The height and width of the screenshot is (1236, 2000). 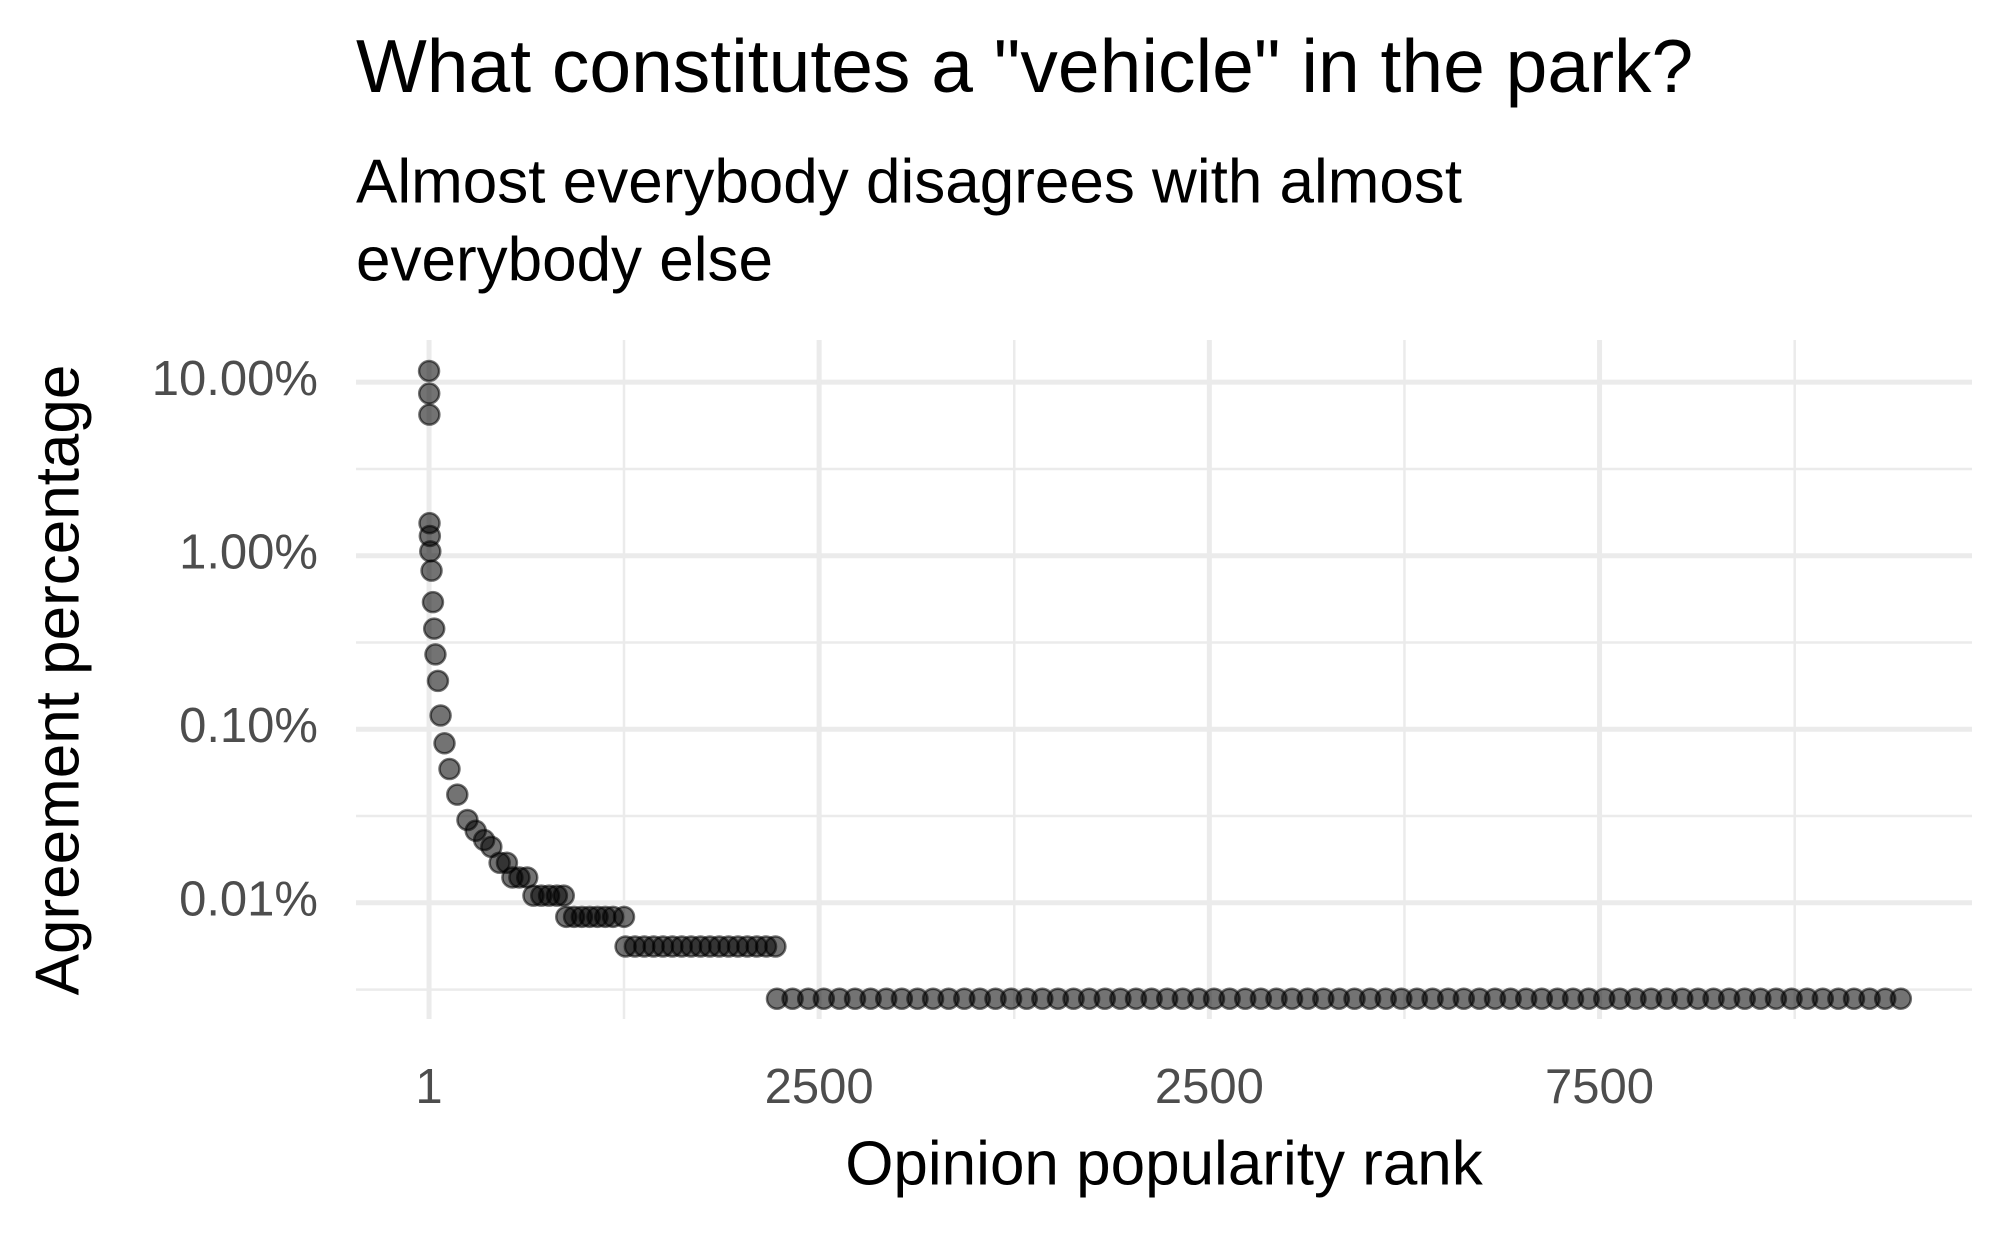 I want to click on chart-subtitle: everybody else, so click(x=564, y=259).